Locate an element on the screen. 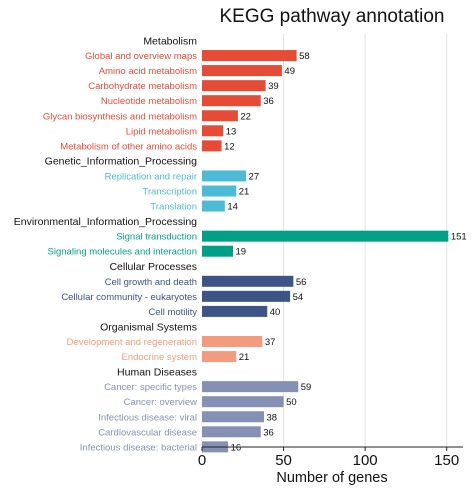  x-tick-label: 100 is located at coordinates (365, 460).